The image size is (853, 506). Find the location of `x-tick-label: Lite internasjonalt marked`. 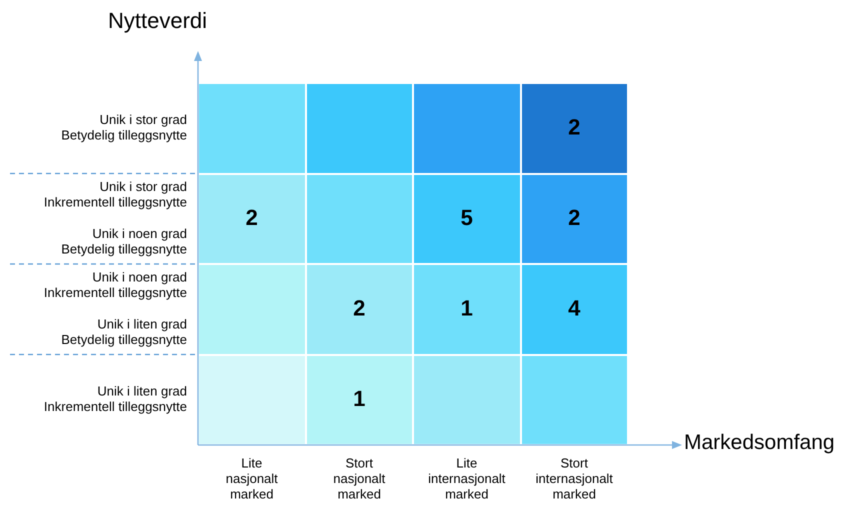

x-tick-label: Lite internasjonalt marked is located at coordinates (467, 478).